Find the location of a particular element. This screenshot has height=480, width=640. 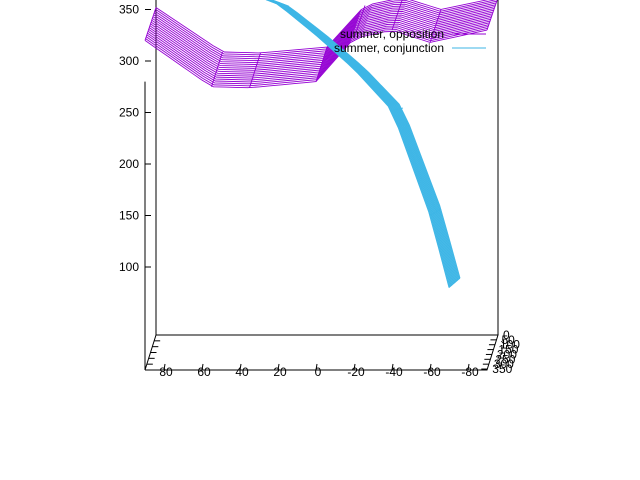

x-tick-label: 60 is located at coordinates (204, 372).